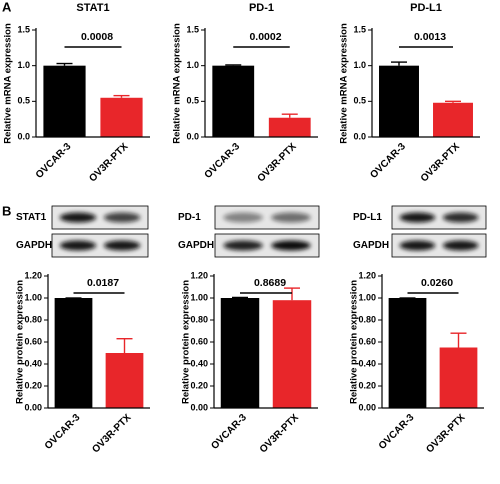 The image size is (500, 484). Describe the element at coordinates (261, 8) in the screenshot. I see `chart-title: PD-1` at that location.